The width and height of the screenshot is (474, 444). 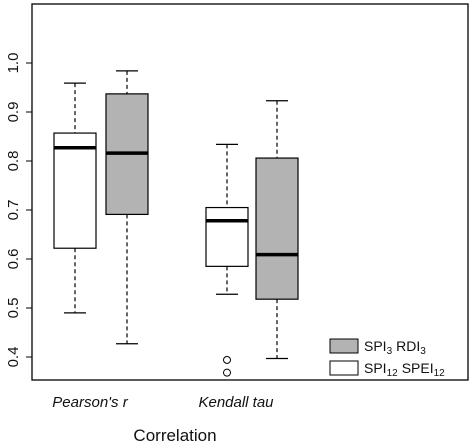 I want to click on legend-label-spi3-rdi3-base1: SPI, so click(x=375, y=346).